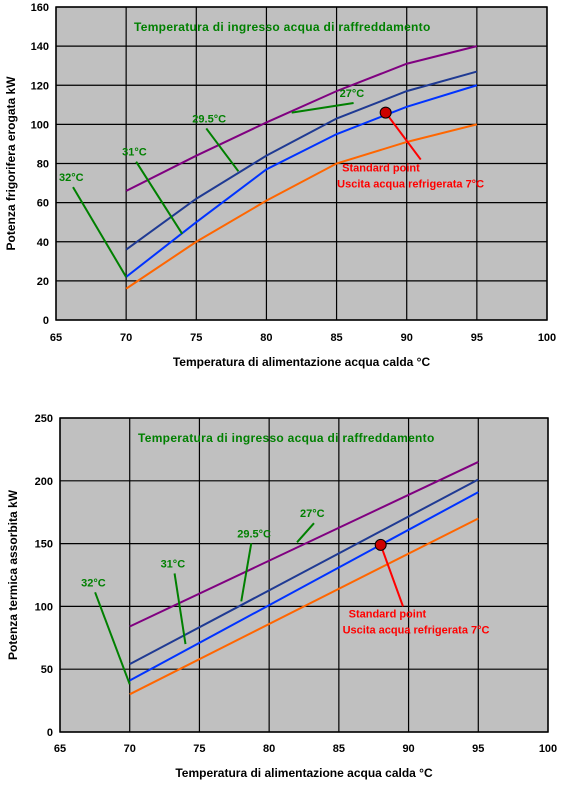  I want to click on y-tick-label: 250, so click(44, 419).